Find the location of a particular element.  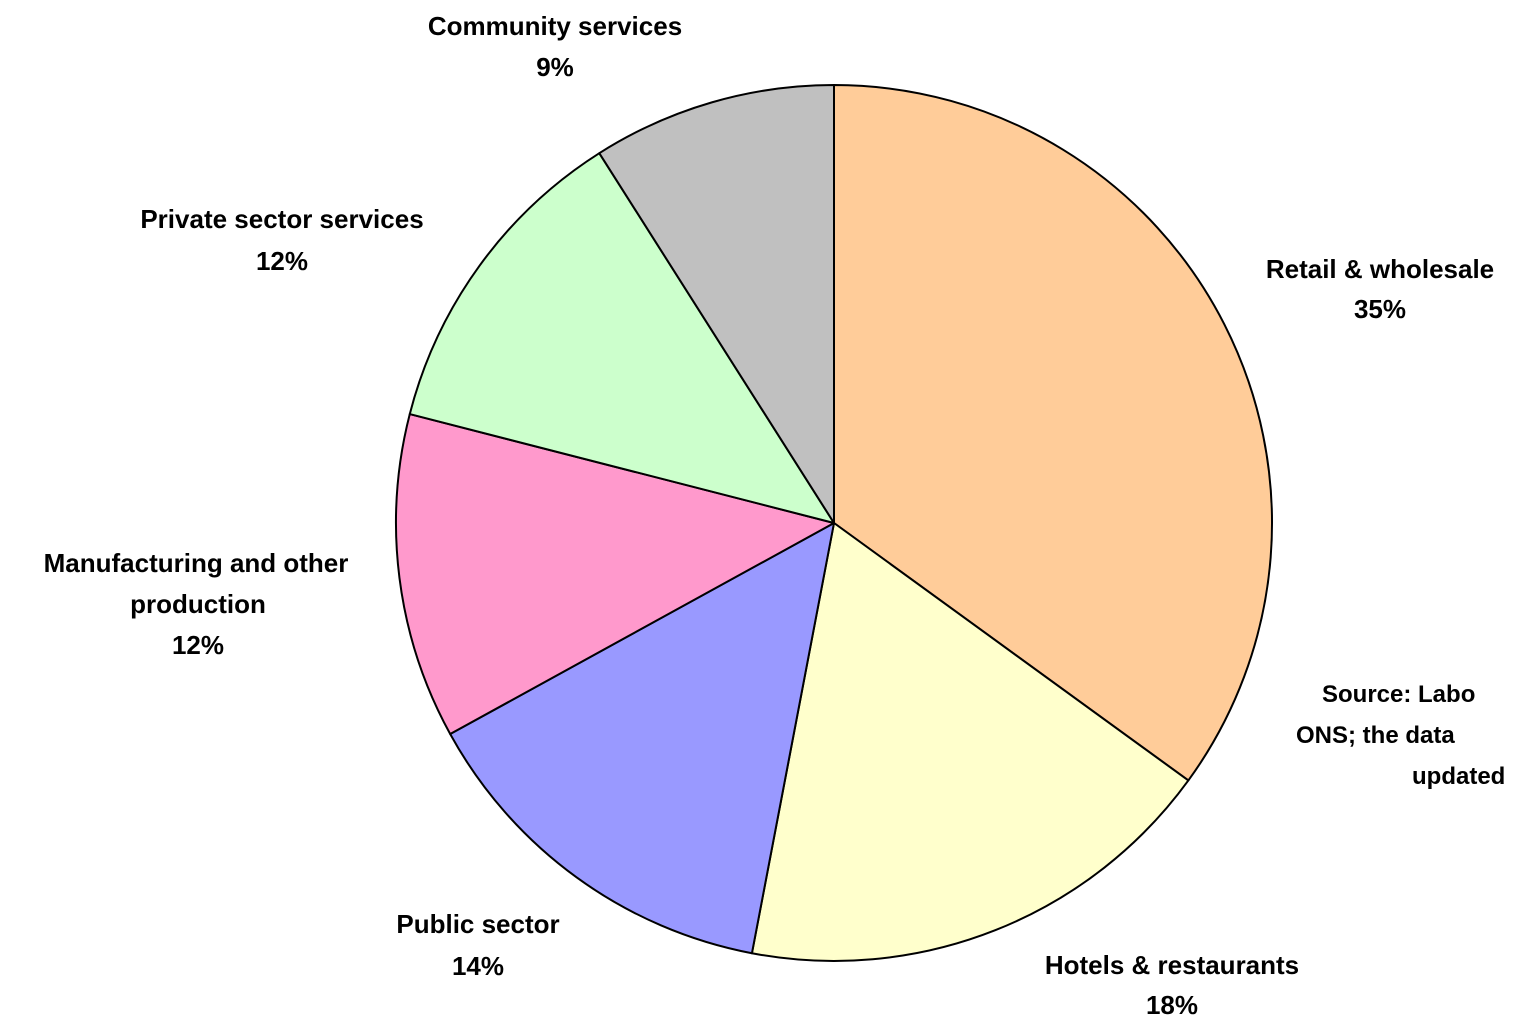

label-hotels-restaurants: Hotels & restaurants is located at coordinates (1172, 965).